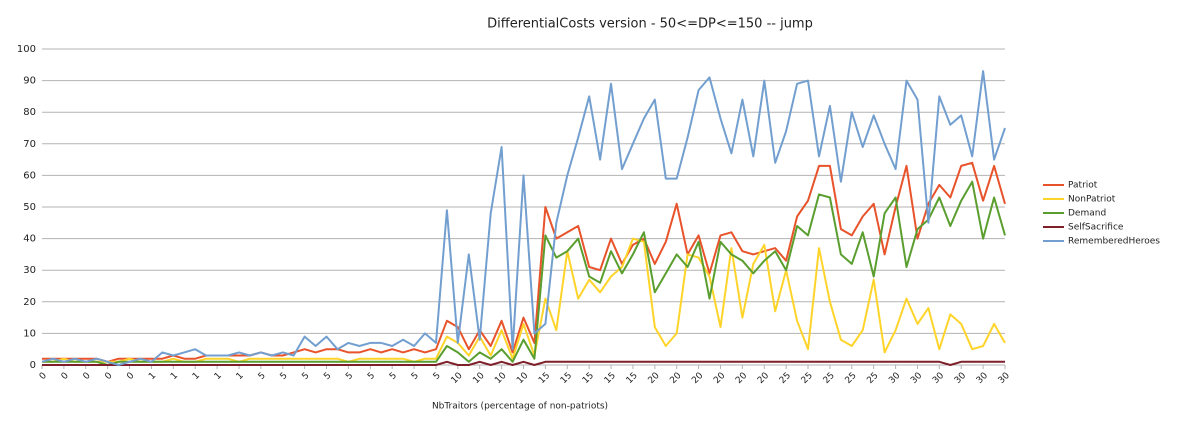  What do you see at coordinates (29, 81) in the screenshot?
I see `y-tick-label: 90` at bounding box center [29, 81].